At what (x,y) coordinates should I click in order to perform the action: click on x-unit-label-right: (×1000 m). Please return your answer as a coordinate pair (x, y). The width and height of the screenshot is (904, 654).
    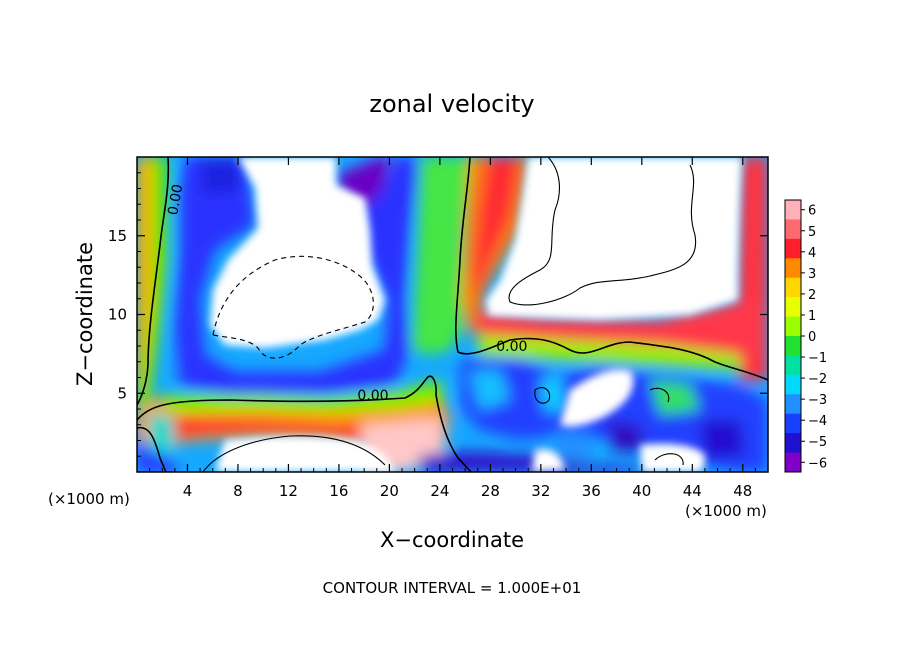
    Looking at the image, I should click on (726, 511).